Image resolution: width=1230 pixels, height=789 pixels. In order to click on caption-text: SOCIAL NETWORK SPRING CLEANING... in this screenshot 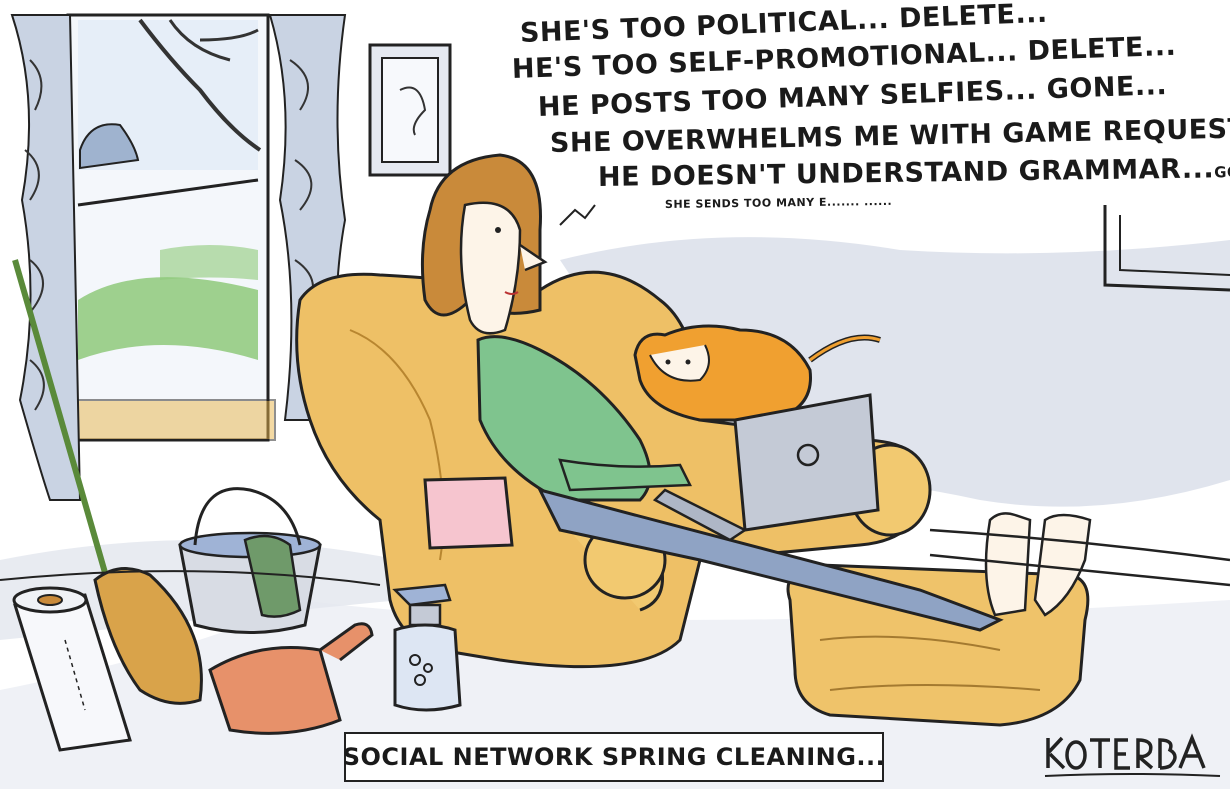, I will do `click(614, 757)`.